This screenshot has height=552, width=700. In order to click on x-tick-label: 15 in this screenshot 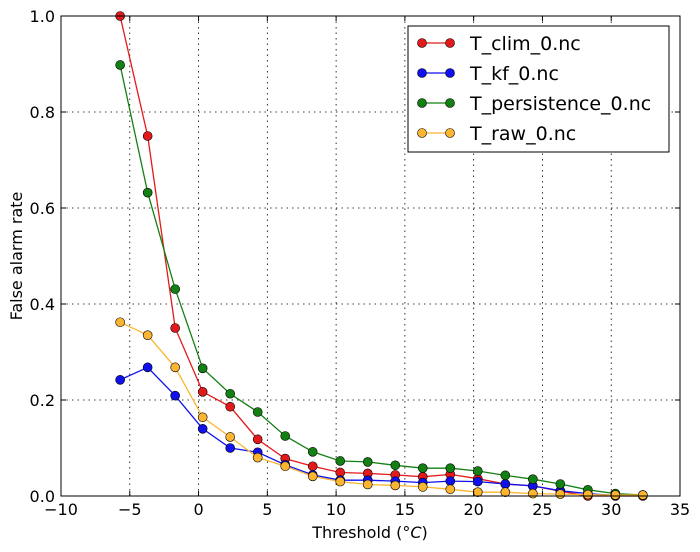, I will do `click(405, 509)`.